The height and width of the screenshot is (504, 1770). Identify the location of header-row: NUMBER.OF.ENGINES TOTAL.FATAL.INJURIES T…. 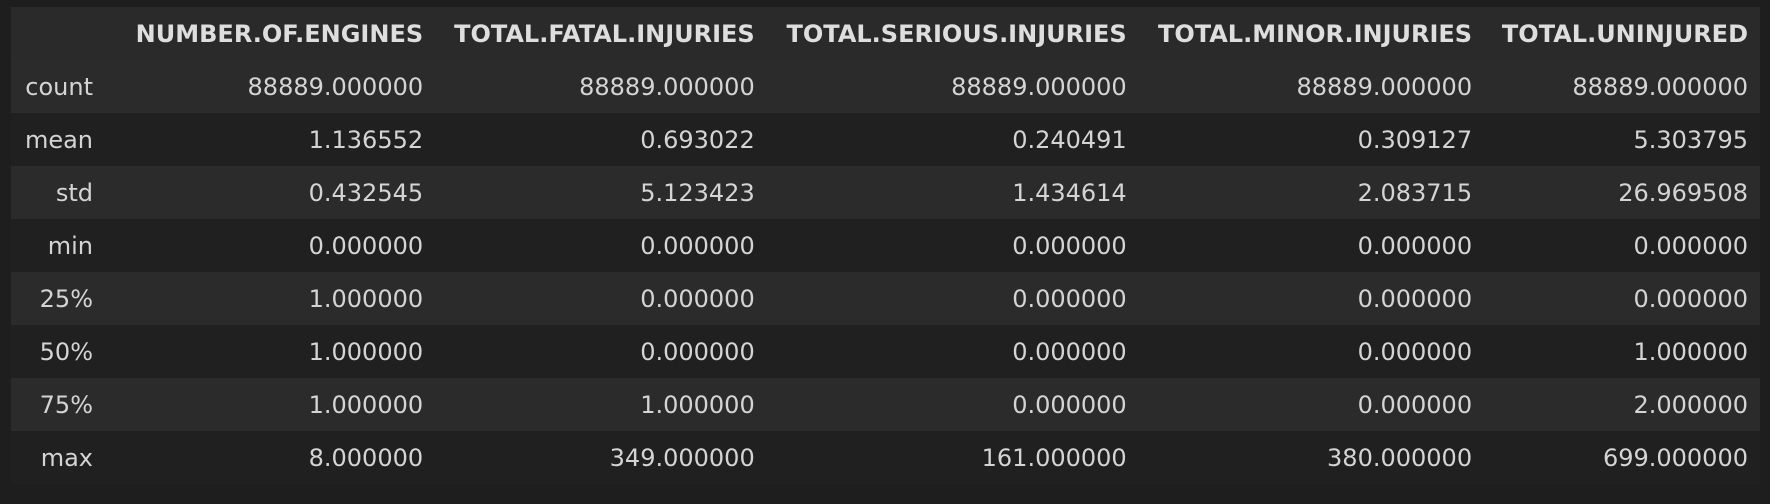
(885, 33).